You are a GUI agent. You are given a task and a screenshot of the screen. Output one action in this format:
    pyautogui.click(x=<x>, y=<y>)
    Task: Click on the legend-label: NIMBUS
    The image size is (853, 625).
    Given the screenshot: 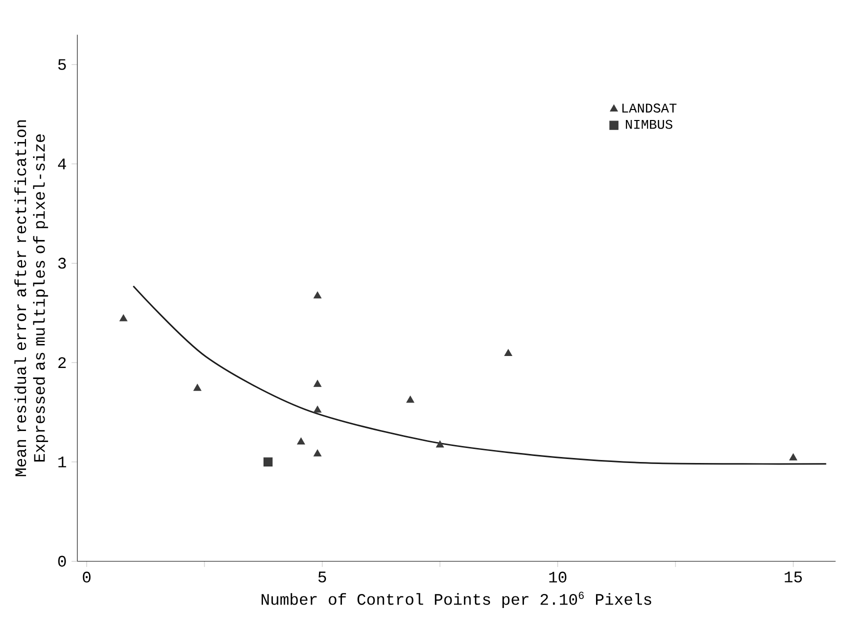 What is the action you would take?
    pyautogui.click(x=649, y=124)
    